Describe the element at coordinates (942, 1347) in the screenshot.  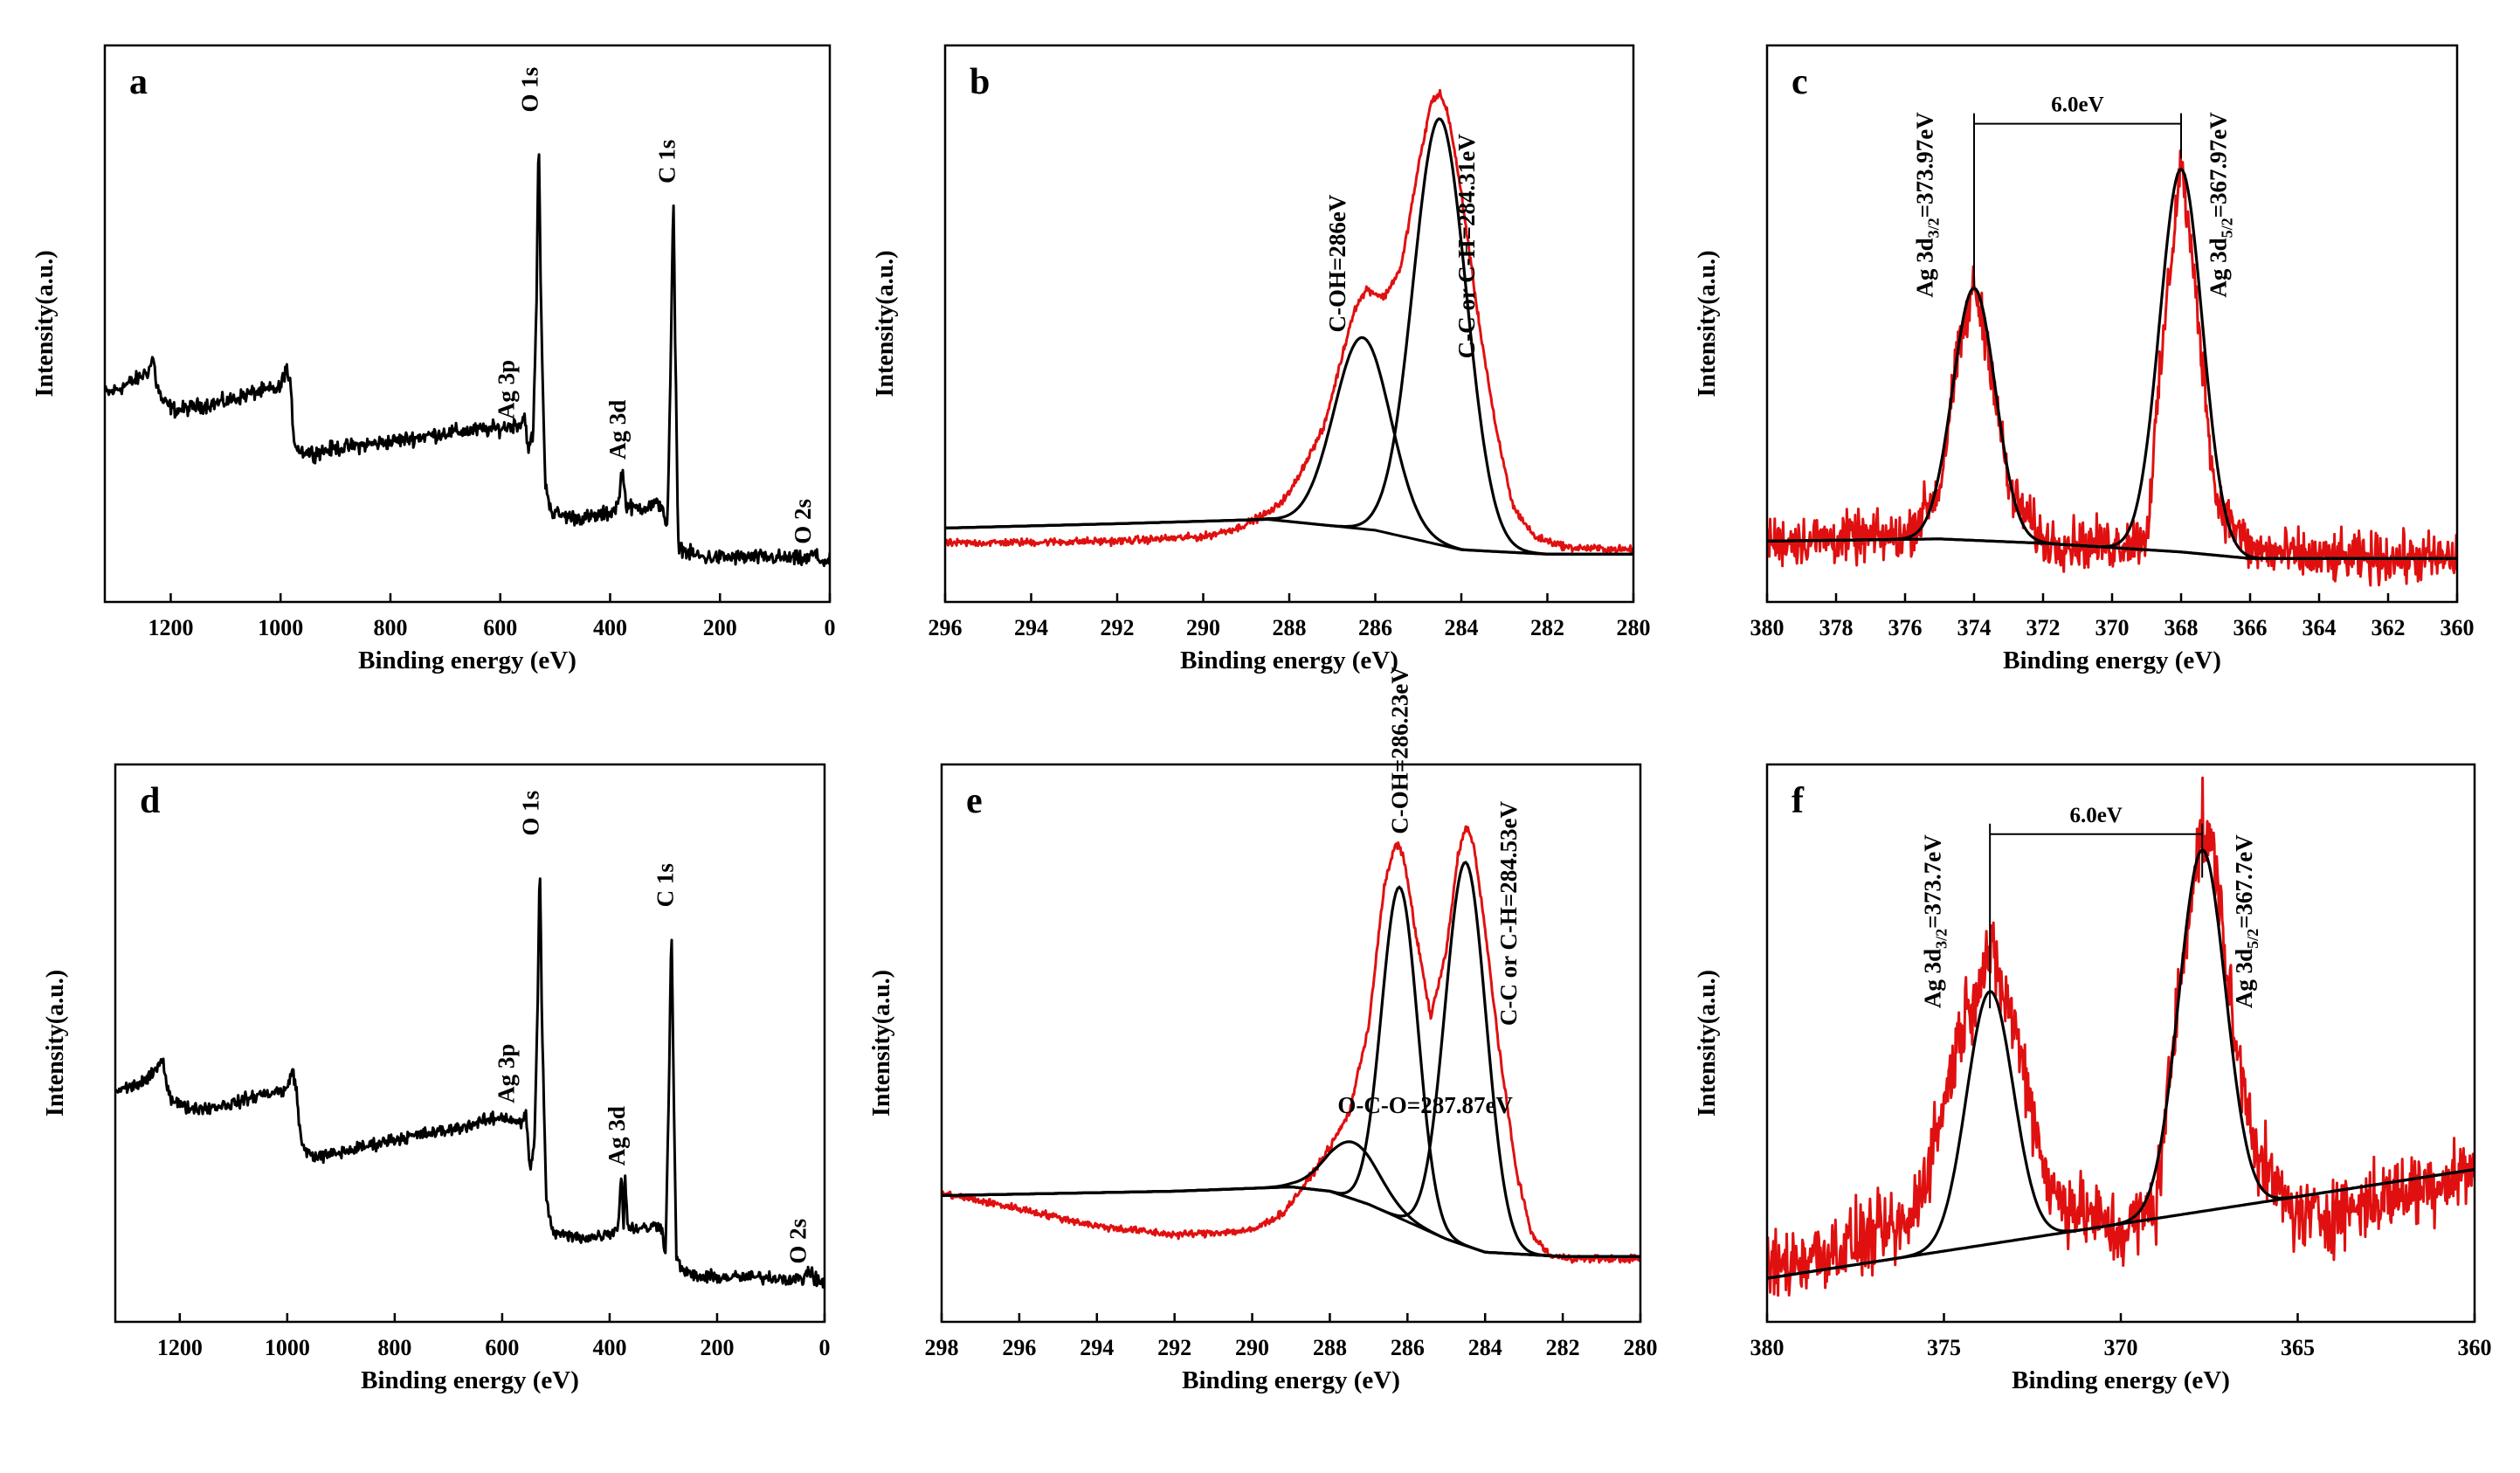
I see `x-tick-label: 298` at that location.